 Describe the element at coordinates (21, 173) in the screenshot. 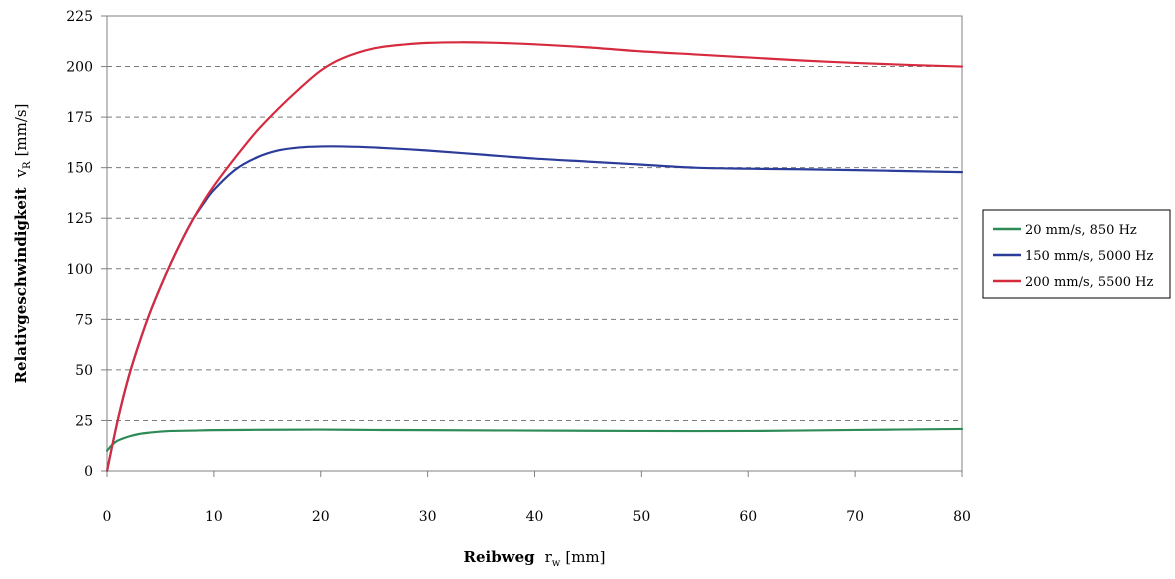

I see `y-axis-symbol: v` at that location.